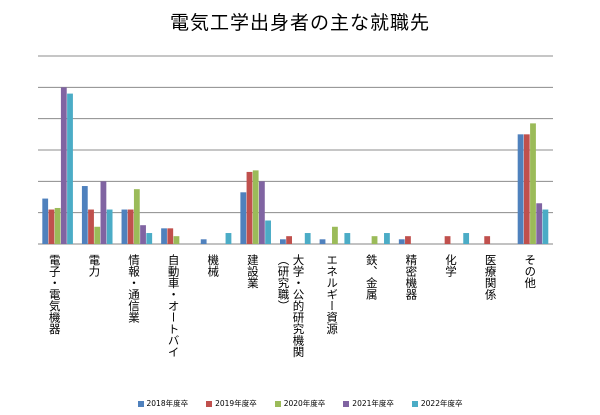 Image resolution: width=600 pixels, height=415 pixels. Describe the element at coordinates (304, 403) in the screenshot. I see `legend-label: 2020年度卒` at that location.